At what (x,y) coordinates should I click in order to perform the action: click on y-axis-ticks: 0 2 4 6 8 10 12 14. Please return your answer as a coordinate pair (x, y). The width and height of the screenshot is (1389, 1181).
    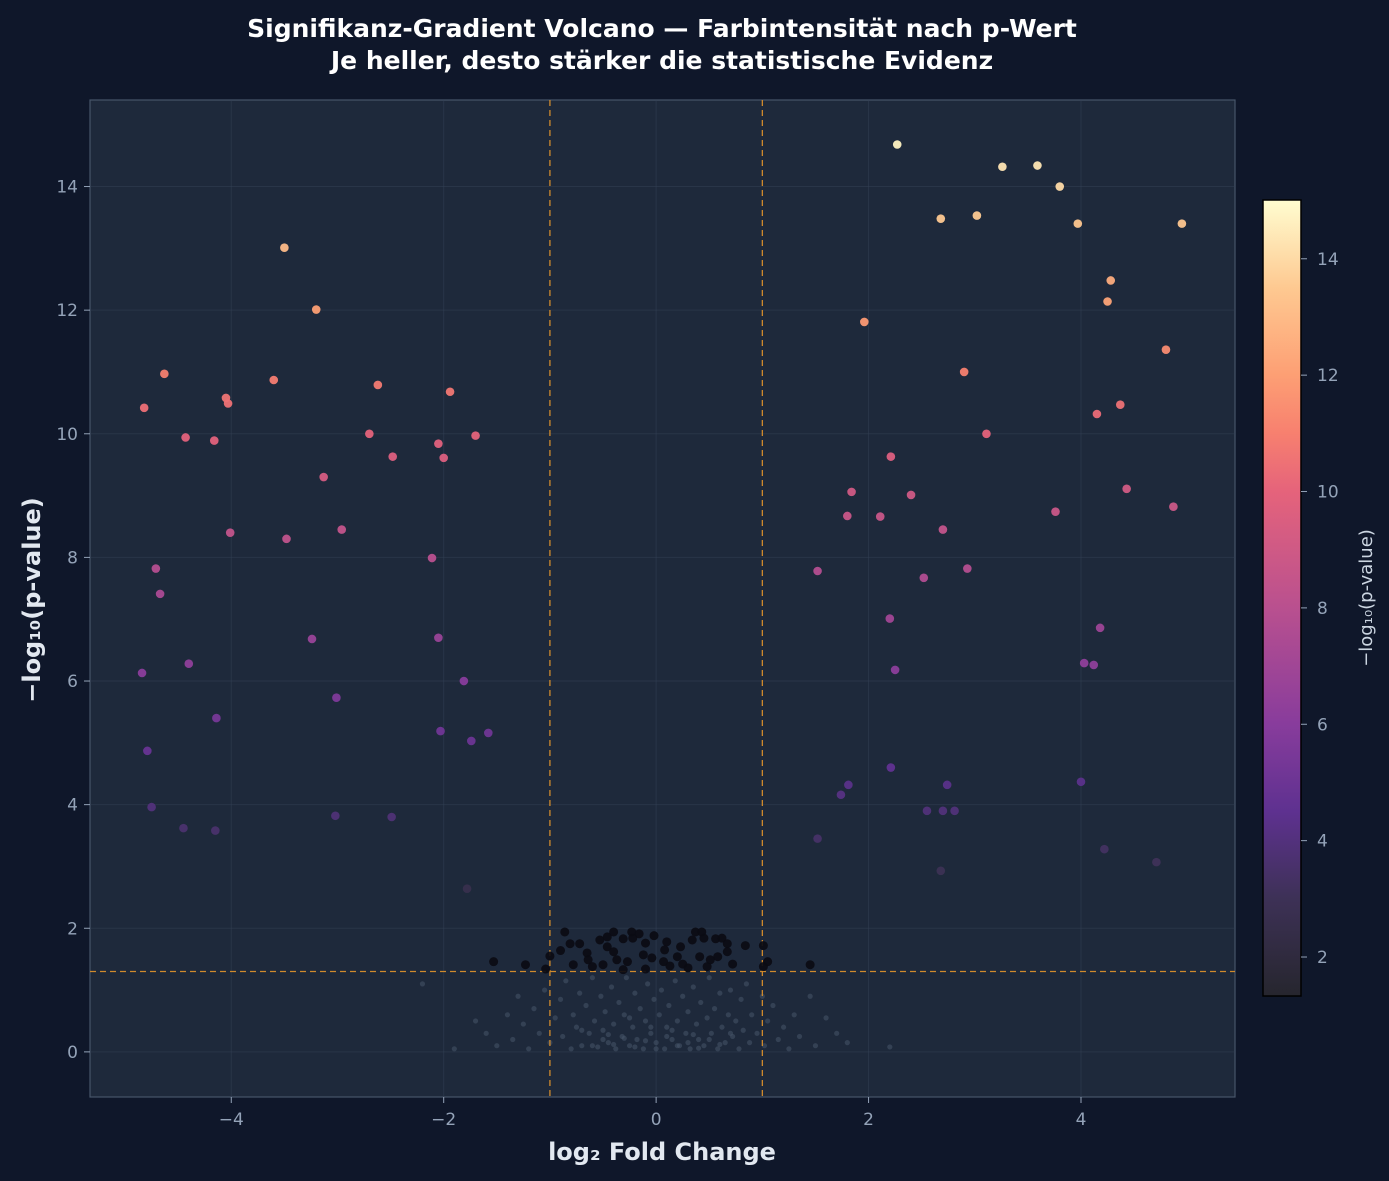
    Looking at the image, I should click on (73, 620).